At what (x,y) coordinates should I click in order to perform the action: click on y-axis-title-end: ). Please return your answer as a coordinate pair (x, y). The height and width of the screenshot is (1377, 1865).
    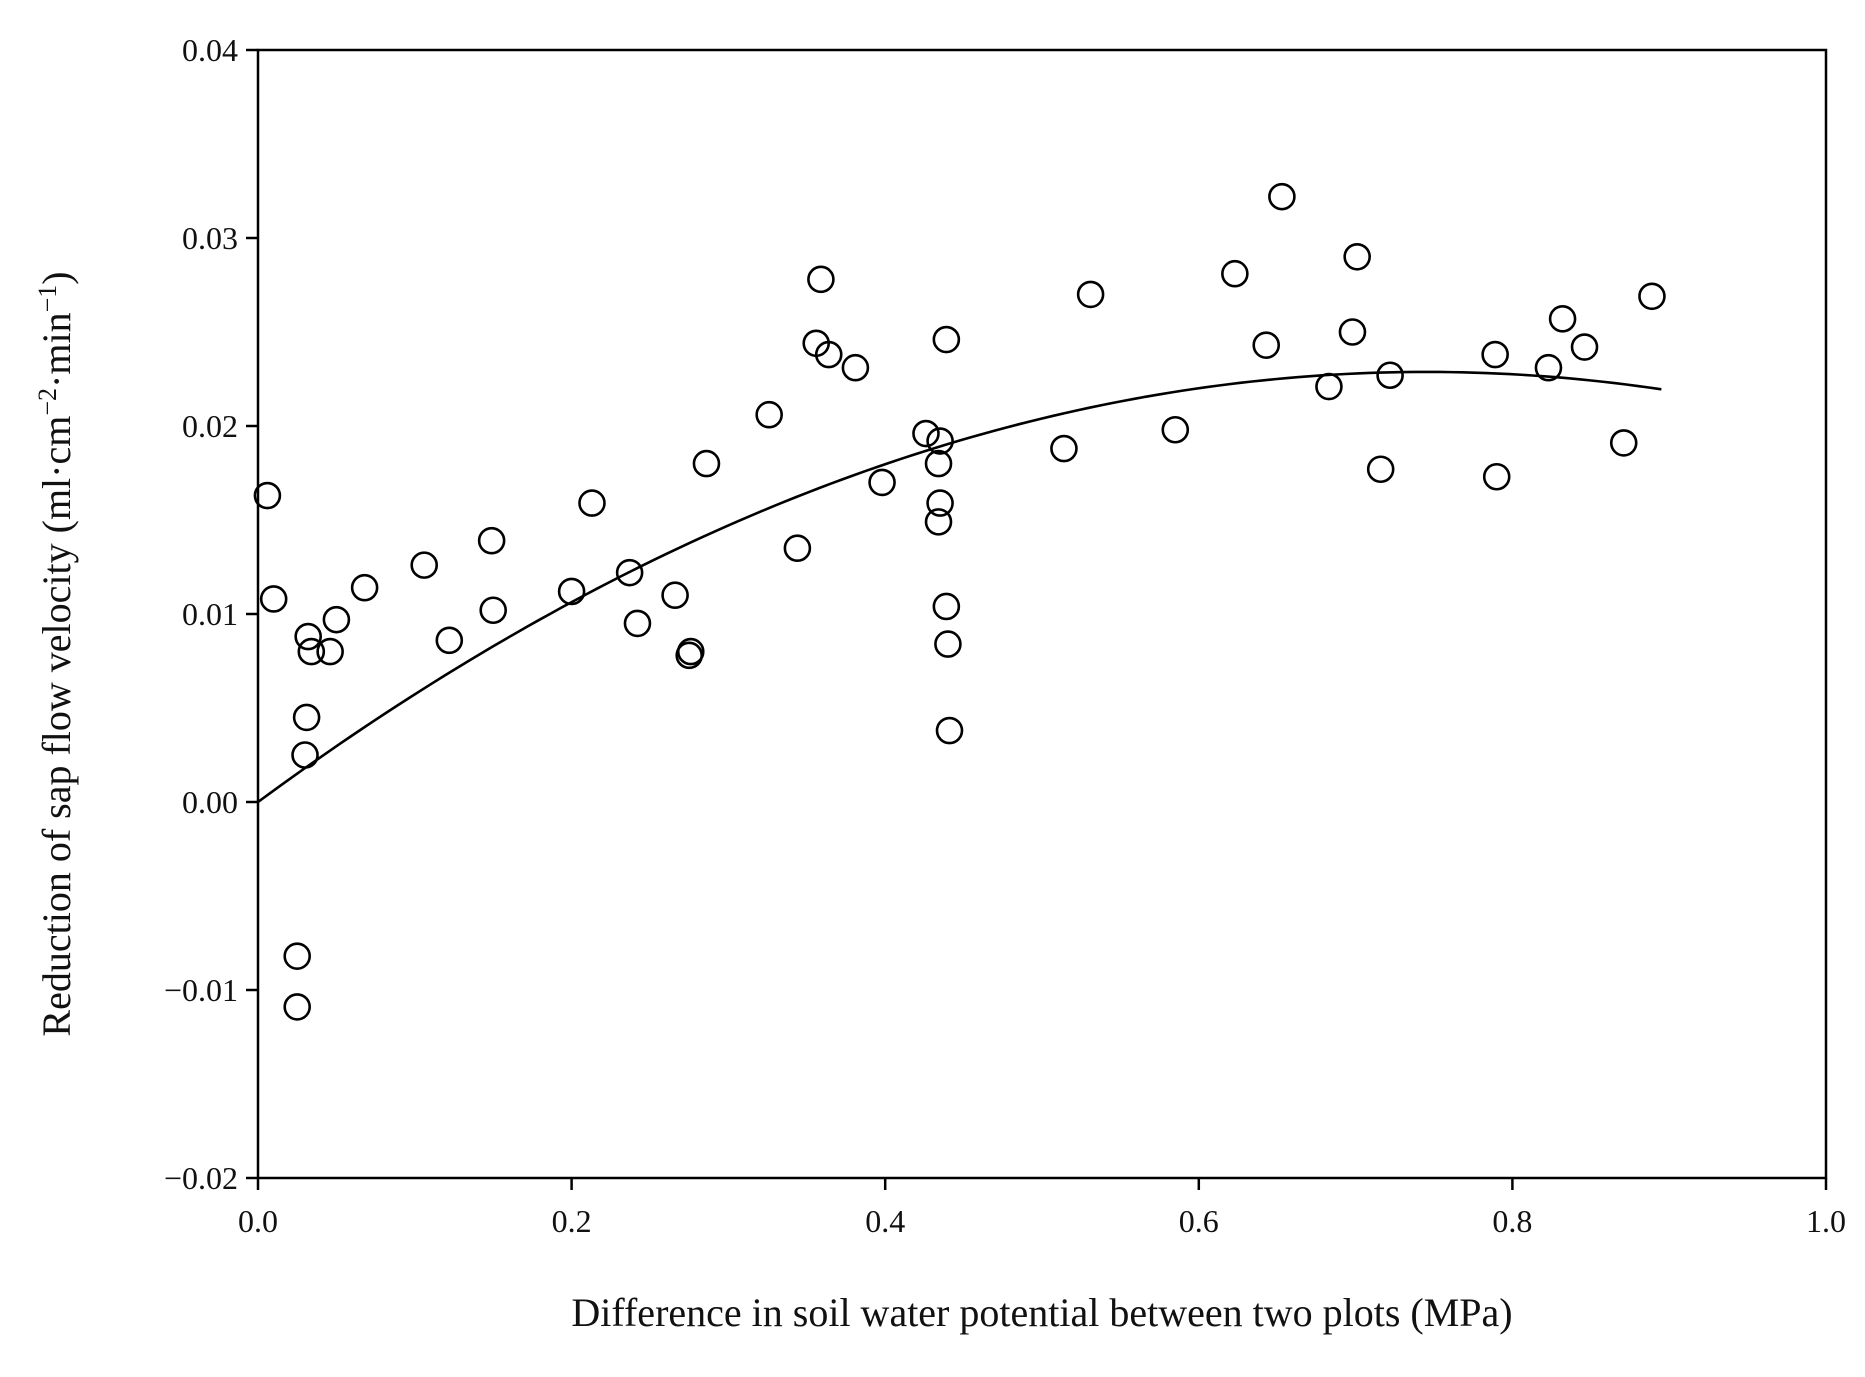
    Looking at the image, I should click on (56, 277).